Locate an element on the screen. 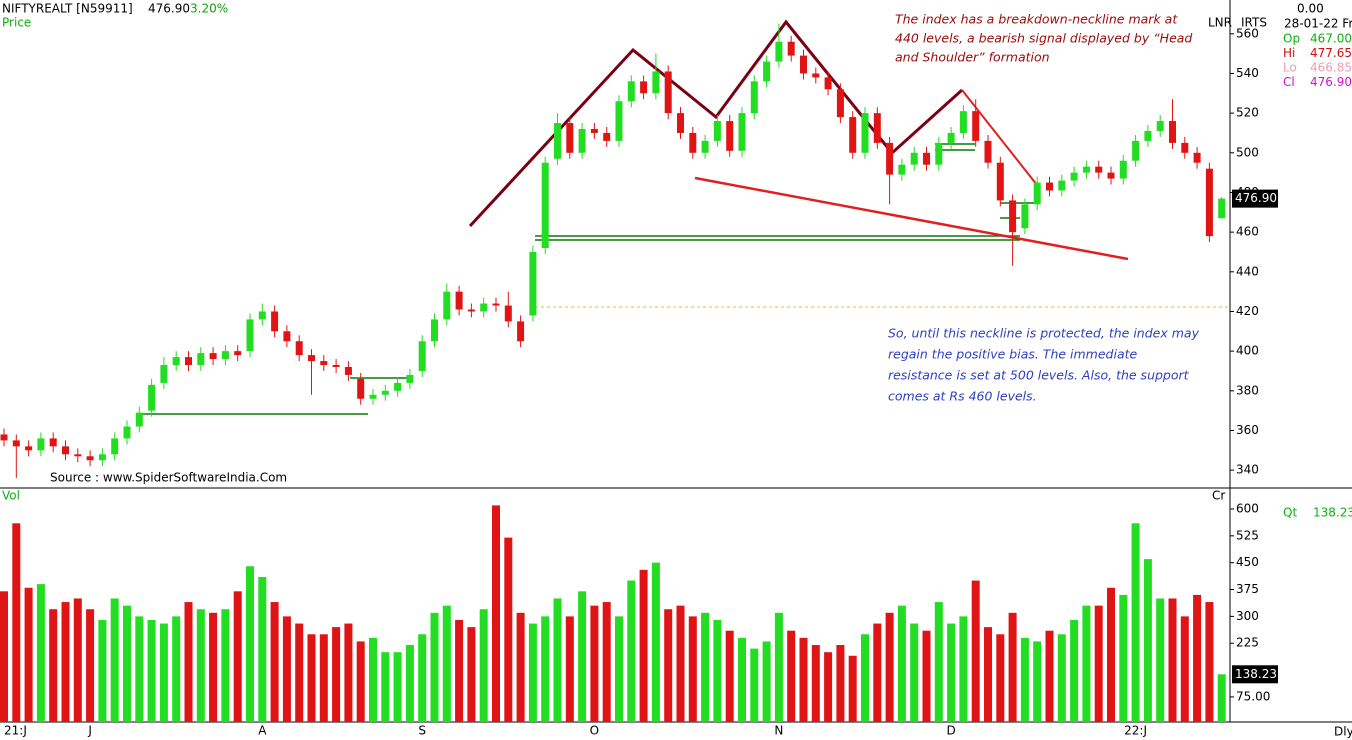 This screenshot has height=740, width=1352. y-tick-label: 440 is located at coordinates (1247, 271).